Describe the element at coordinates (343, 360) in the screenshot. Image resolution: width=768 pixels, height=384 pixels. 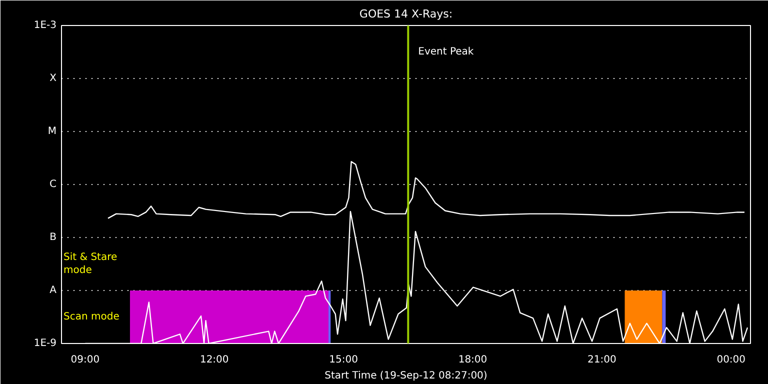
I see `x-tick-label: 15:00` at that location.